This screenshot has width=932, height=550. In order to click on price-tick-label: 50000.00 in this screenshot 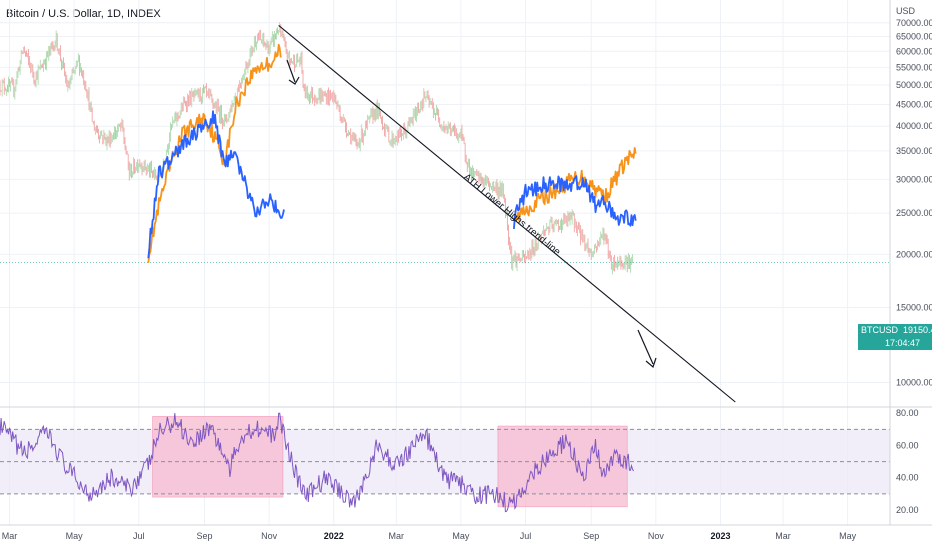, I will do `click(914, 85)`.